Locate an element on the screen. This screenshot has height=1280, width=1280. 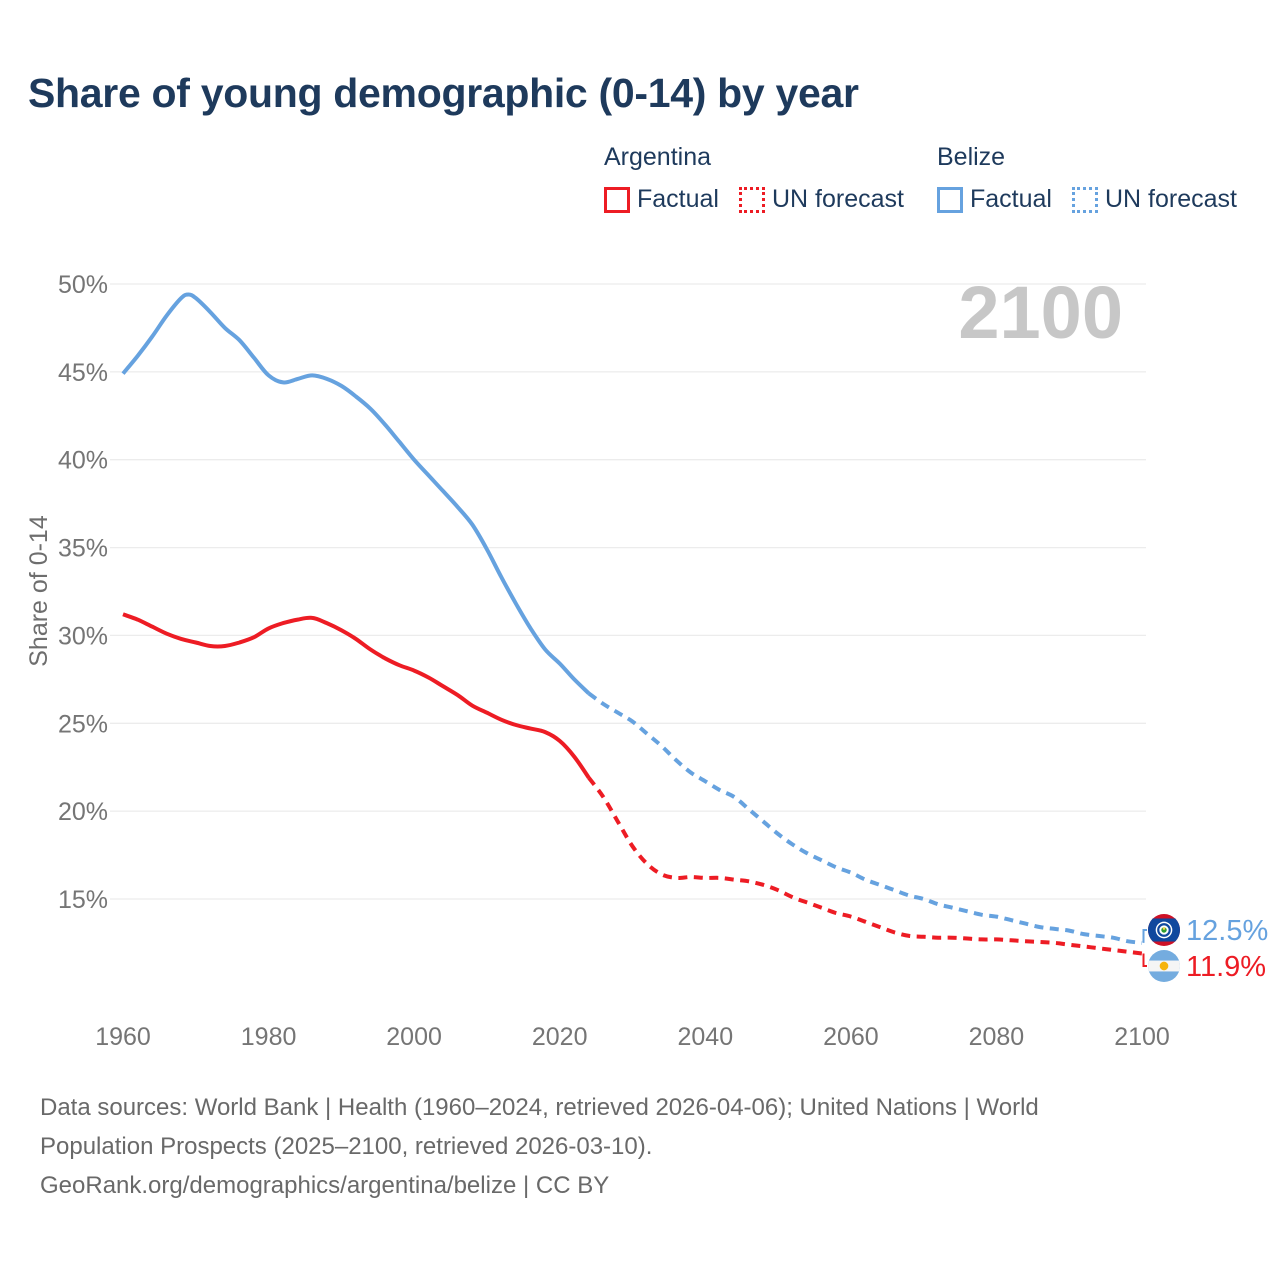
x-tick-label-2080: 2080 is located at coordinates (997, 1037).